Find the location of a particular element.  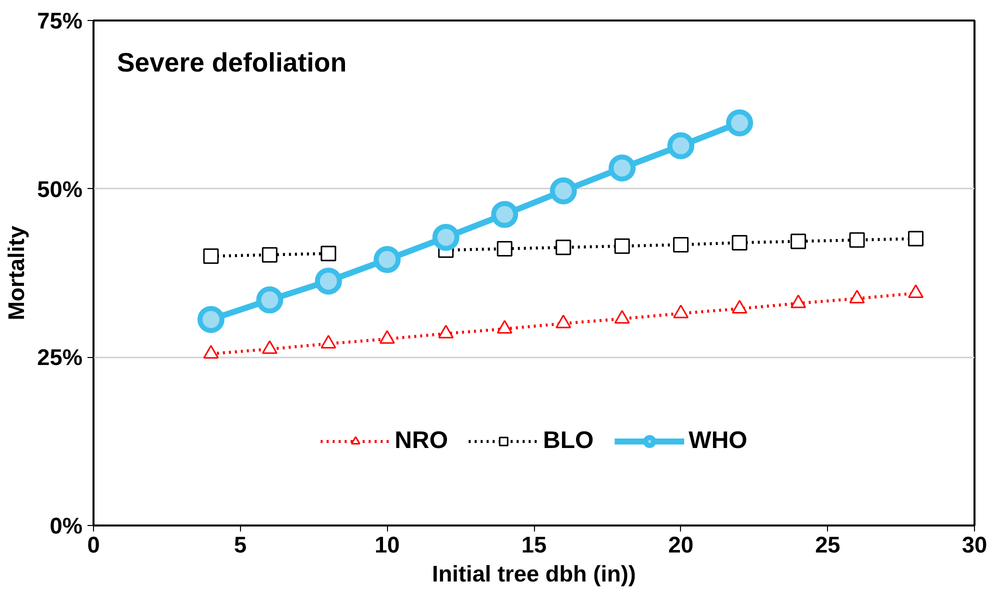

x-tick-label: 15 is located at coordinates (534, 545).